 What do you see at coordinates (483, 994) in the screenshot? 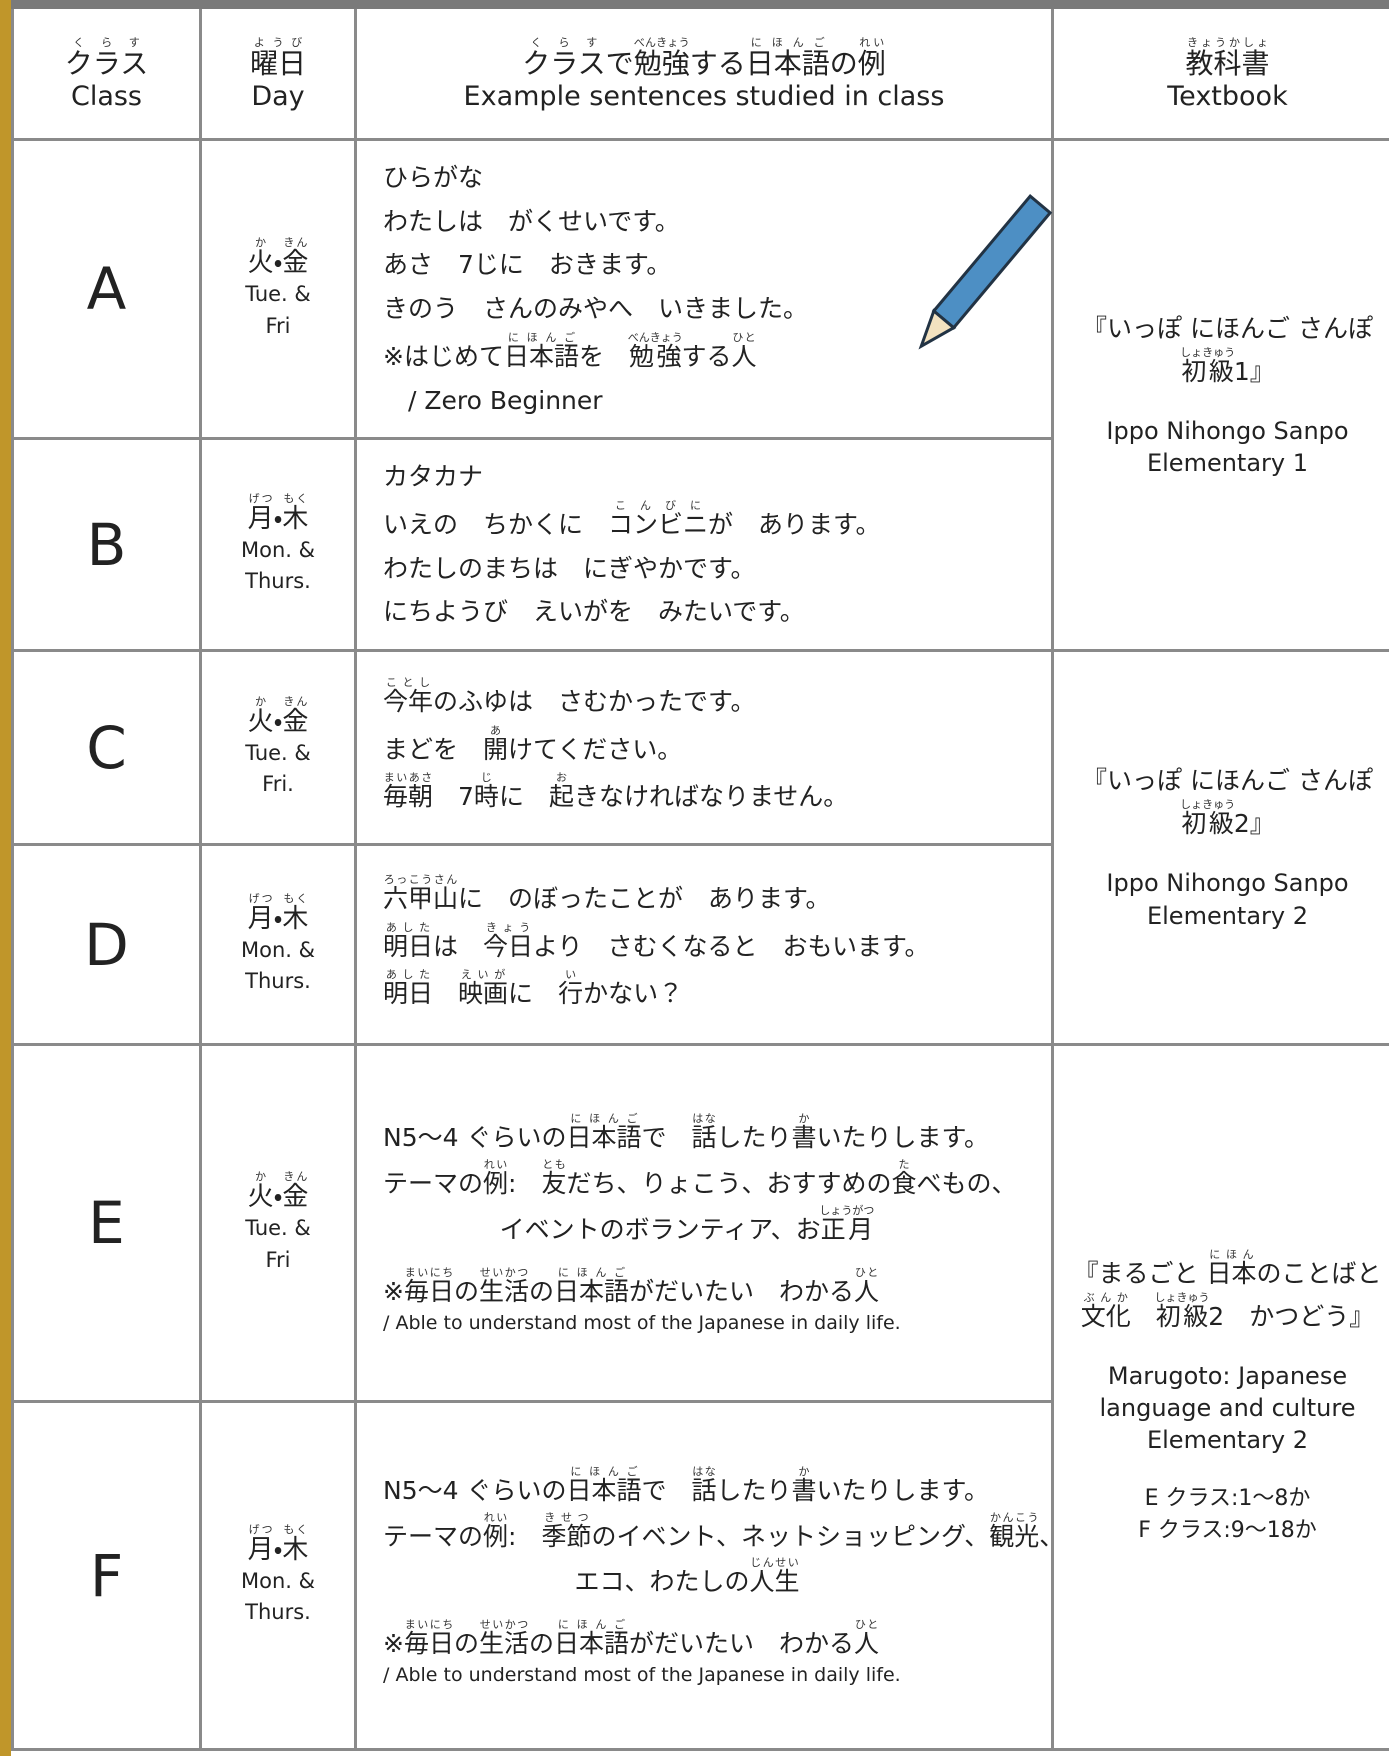
I see `ruby-base: 映画` at bounding box center [483, 994].